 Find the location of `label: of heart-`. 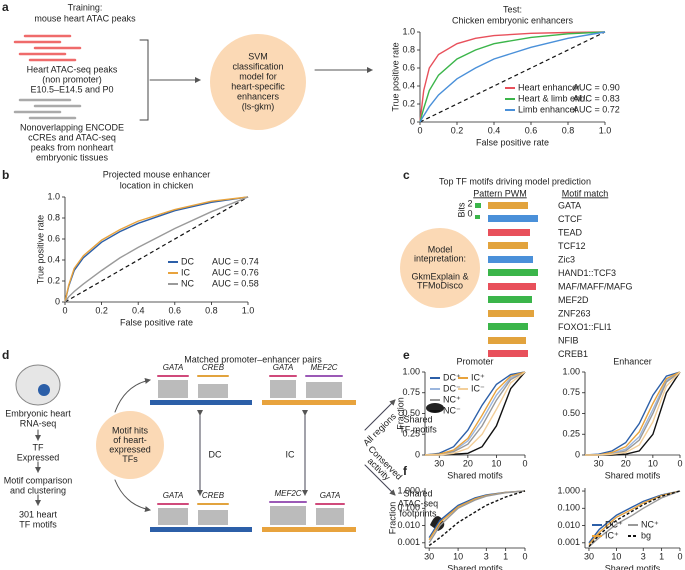

label: of heart- is located at coordinates (130, 440).